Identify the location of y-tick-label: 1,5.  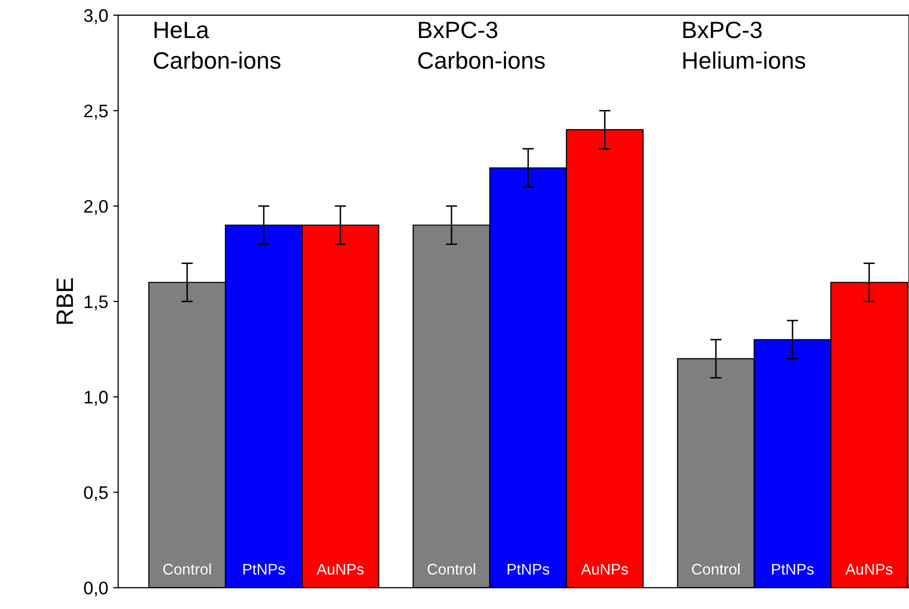
(96, 303).